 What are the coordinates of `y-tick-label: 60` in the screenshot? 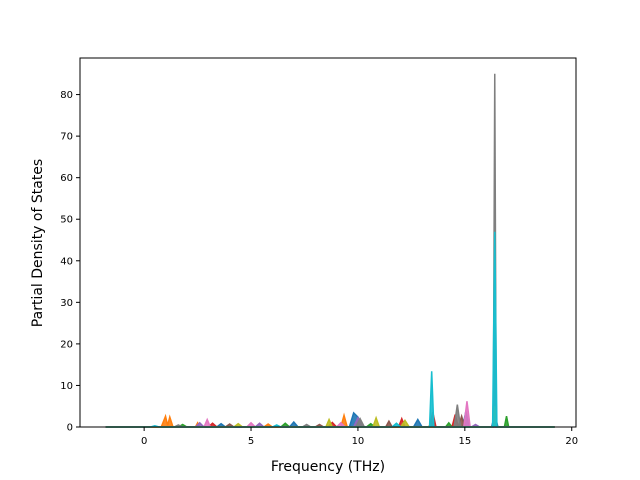 It's located at (66, 178).